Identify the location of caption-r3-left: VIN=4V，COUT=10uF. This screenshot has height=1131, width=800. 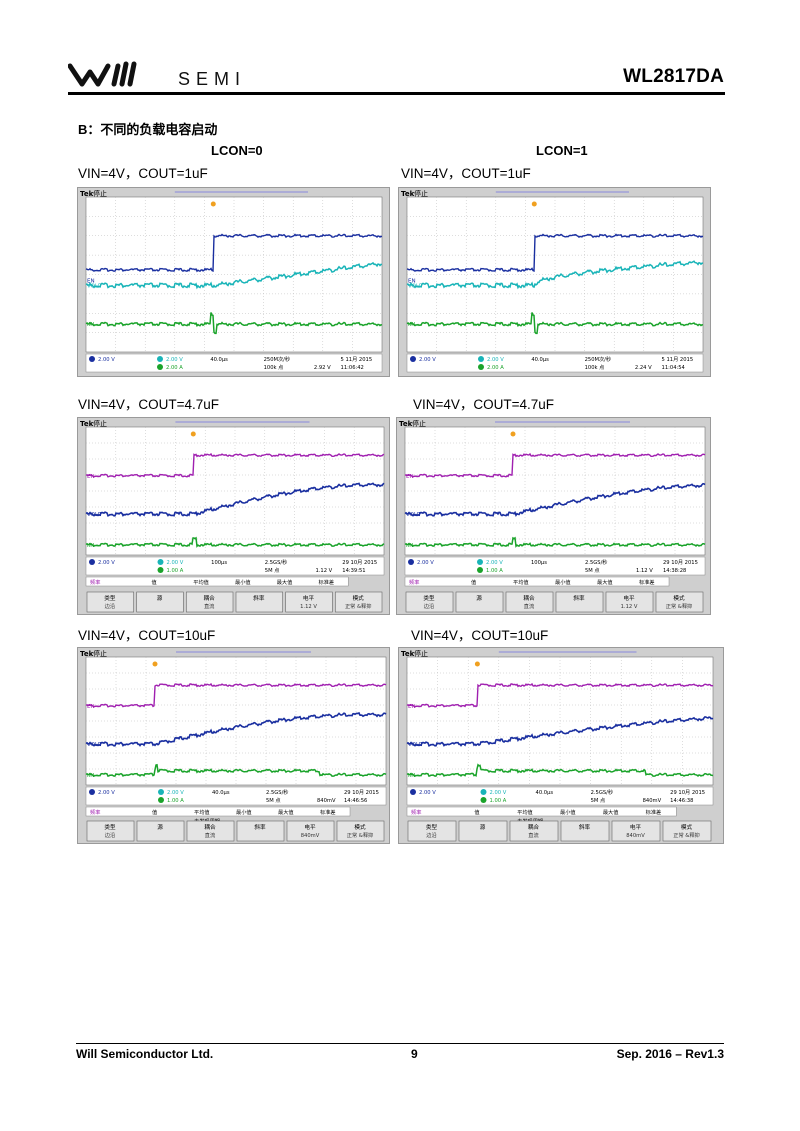
(147, 635).